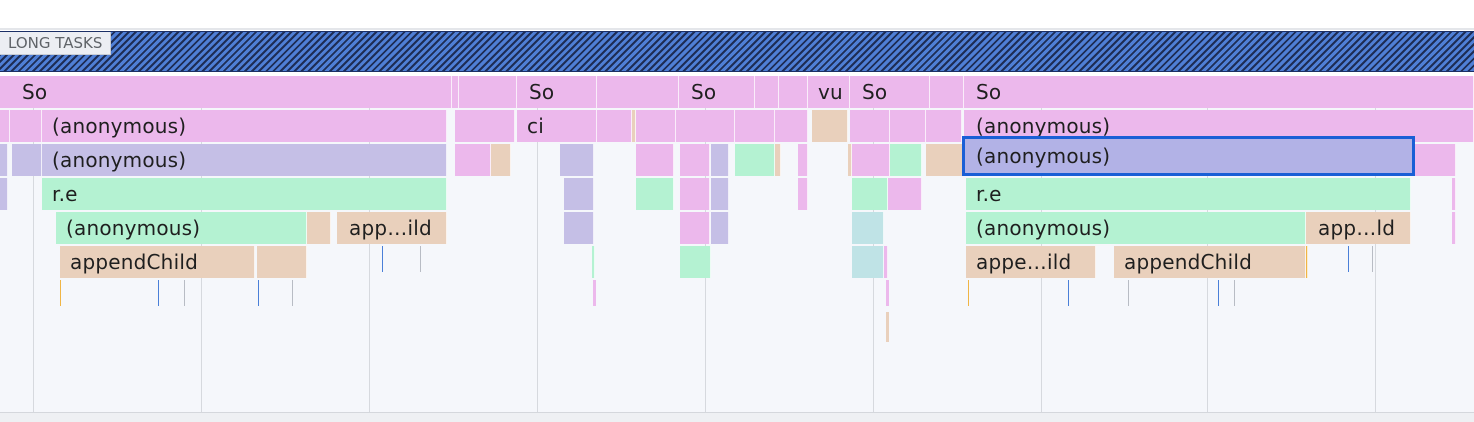 Image resolution: width=1474 pixels, height=422 pixels. What do you see at coordinates (1188, 156) in the screenshot?
I see `selected-flame-block: (anonymous)` at bounding box center [1188, 156].